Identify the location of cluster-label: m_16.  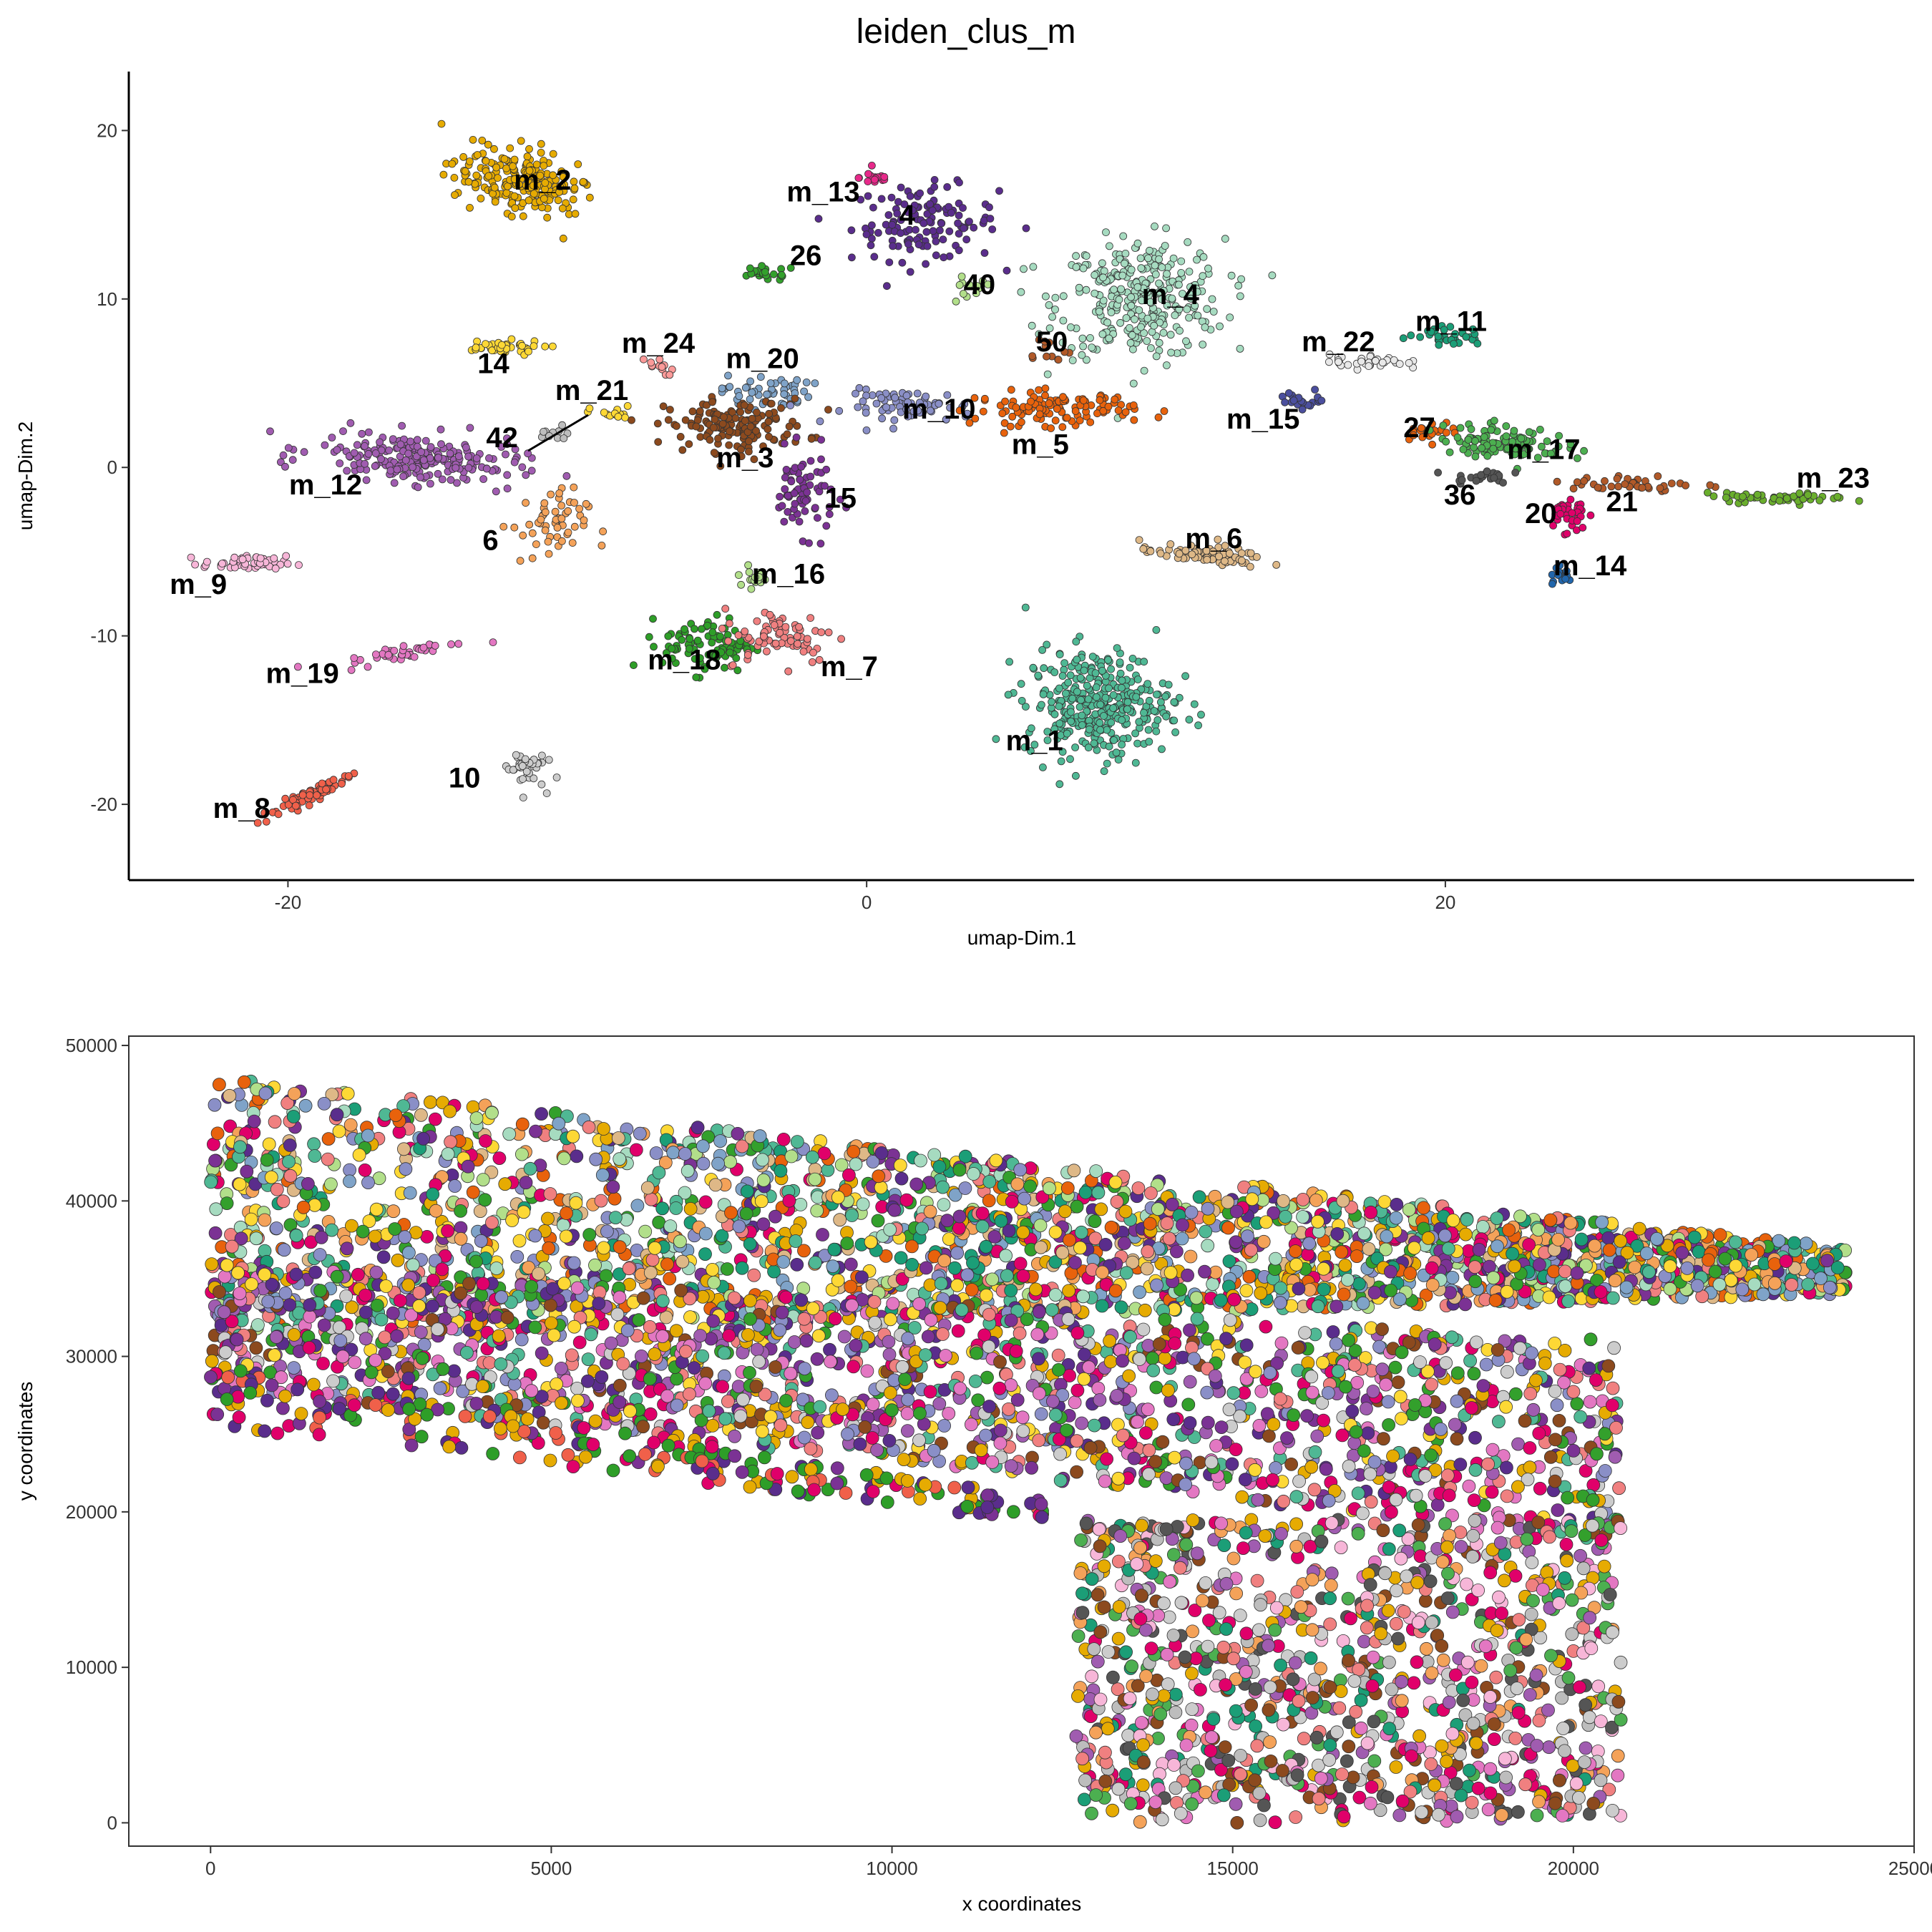
(788, 574).